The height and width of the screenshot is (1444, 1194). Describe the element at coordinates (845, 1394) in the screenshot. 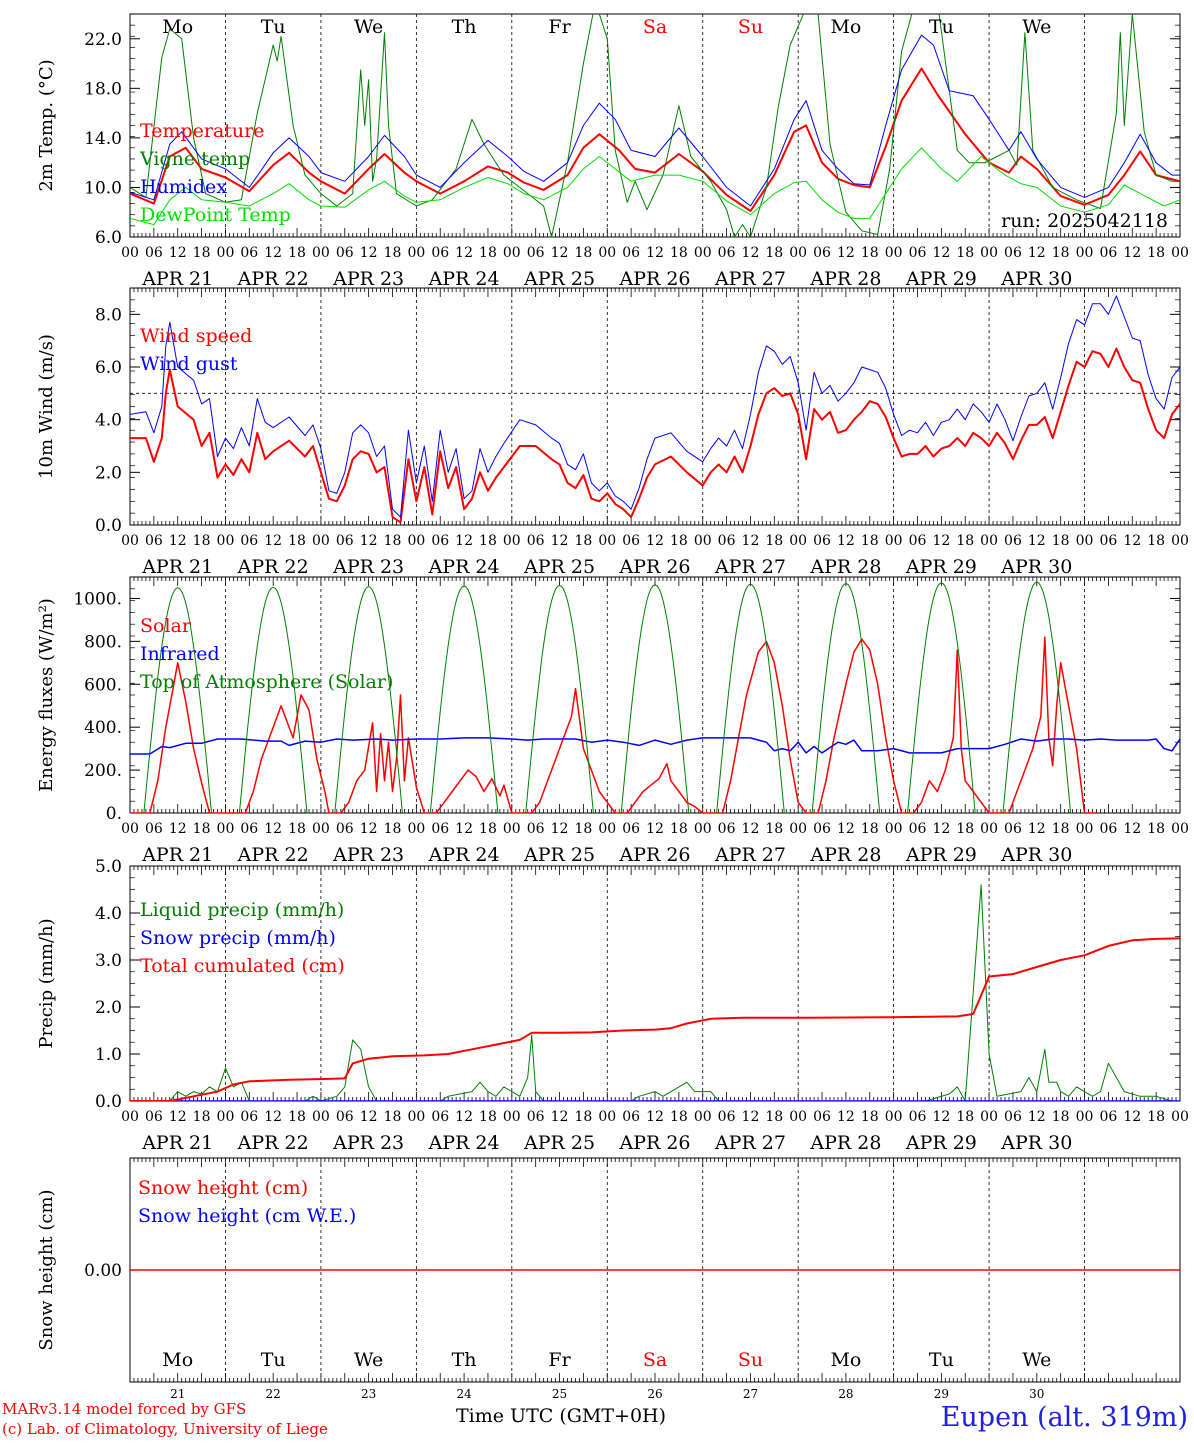

I see `day-number-bottom: 28` at that location.